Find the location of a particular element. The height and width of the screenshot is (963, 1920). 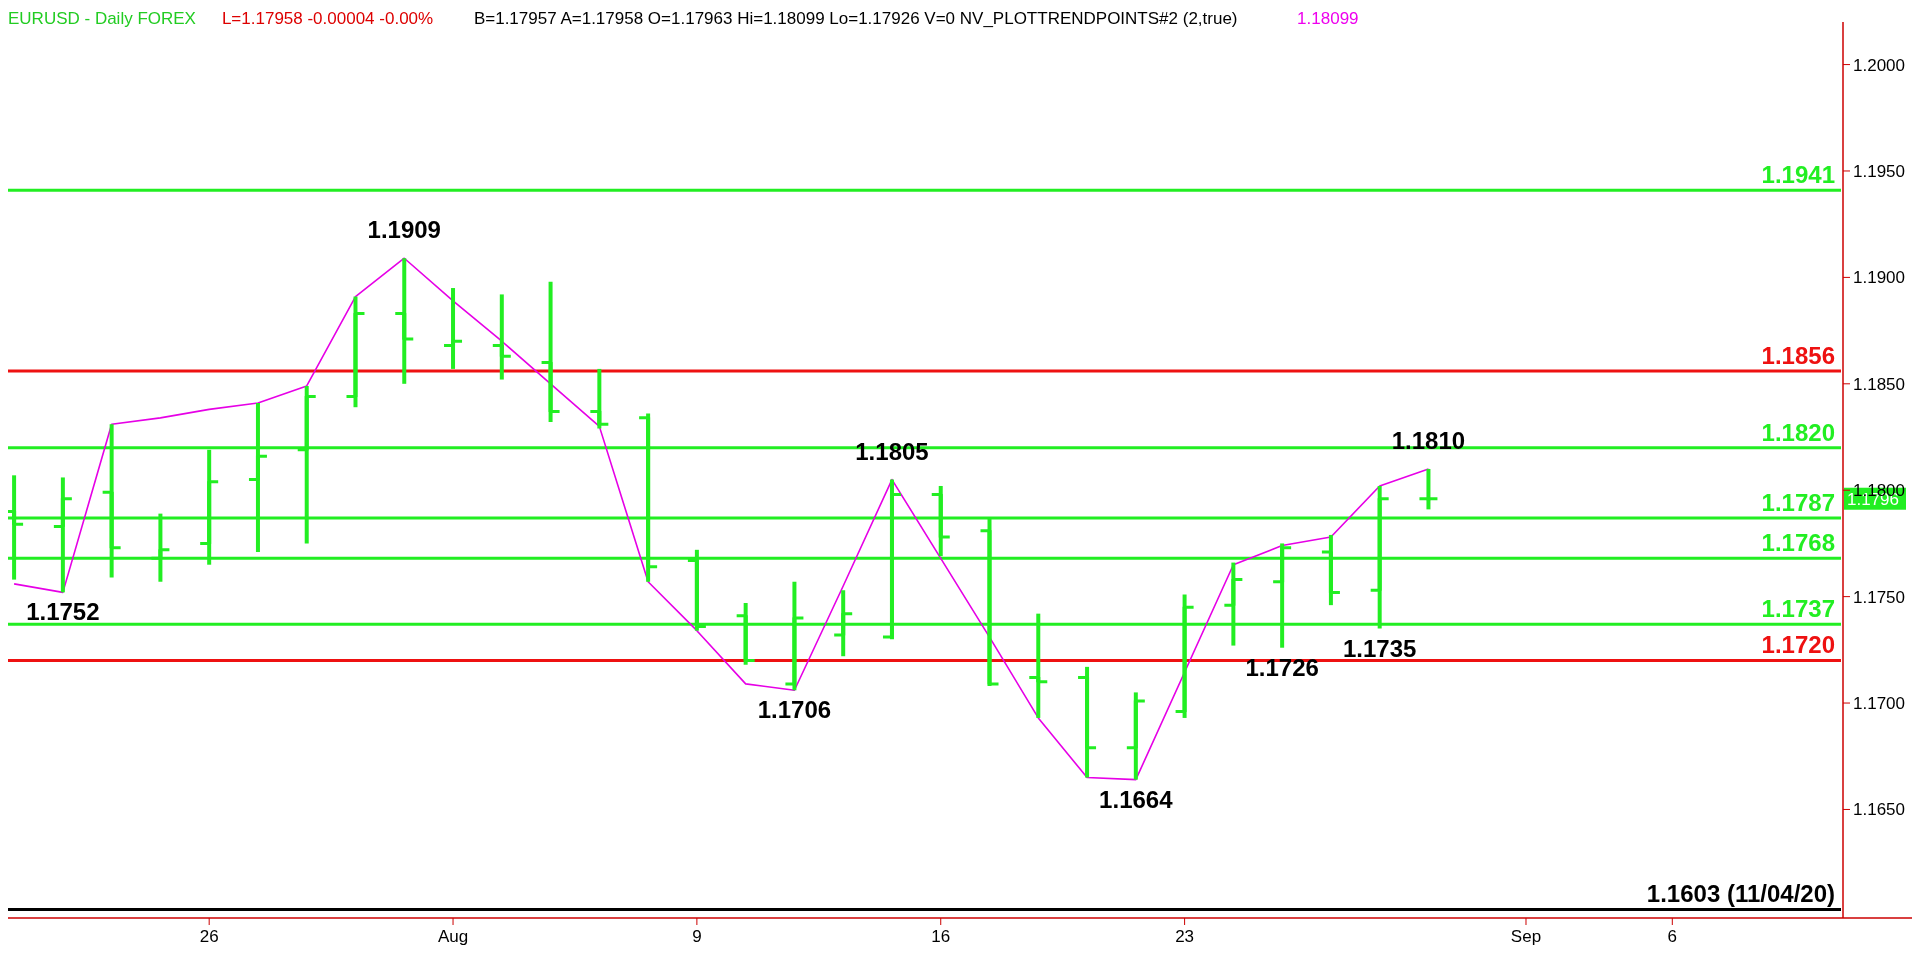

annotation: 1.1726 is located at coordinates (1282, 667).